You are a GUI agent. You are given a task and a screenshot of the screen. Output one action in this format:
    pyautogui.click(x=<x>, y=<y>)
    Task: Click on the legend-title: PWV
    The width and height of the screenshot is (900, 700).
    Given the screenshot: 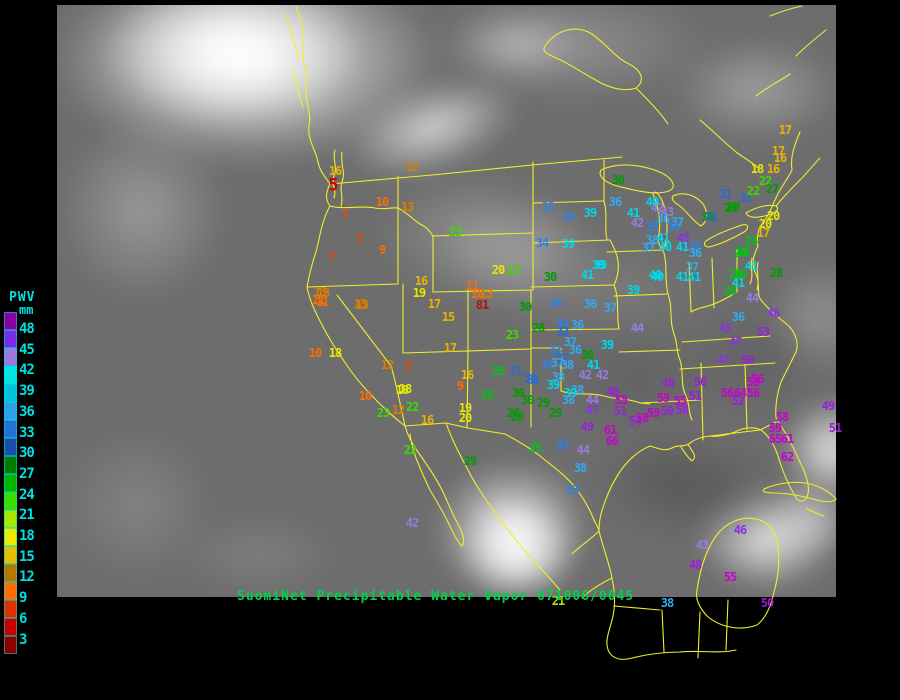 What is the action you would take?
    pyautogui.click(x=22, y=297)
    